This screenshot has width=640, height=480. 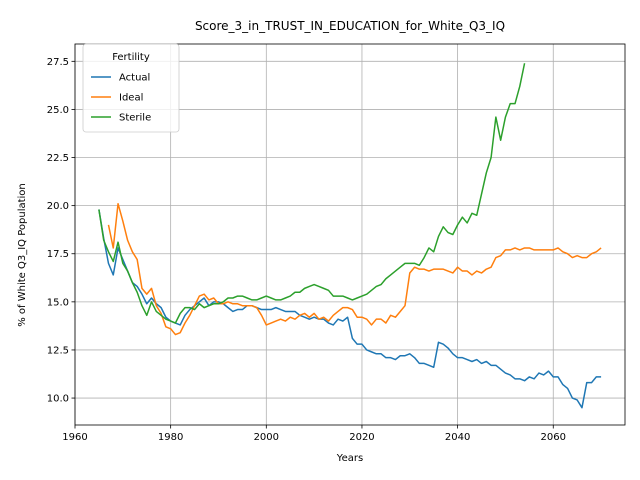 I want to click on y-tick-label: 10.0, so click(x=58, y=399).